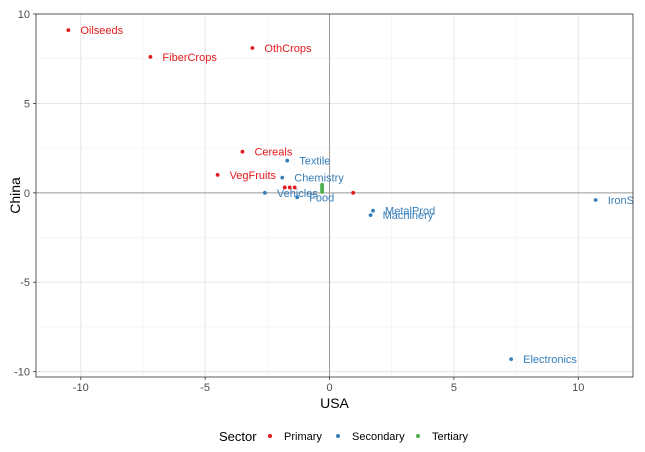 Image resolution: width=645 pixels, height=452 pixels. Describe the element at coordinates (238, 436) in the screenshot. I see `legend-title: Sector` at that location.